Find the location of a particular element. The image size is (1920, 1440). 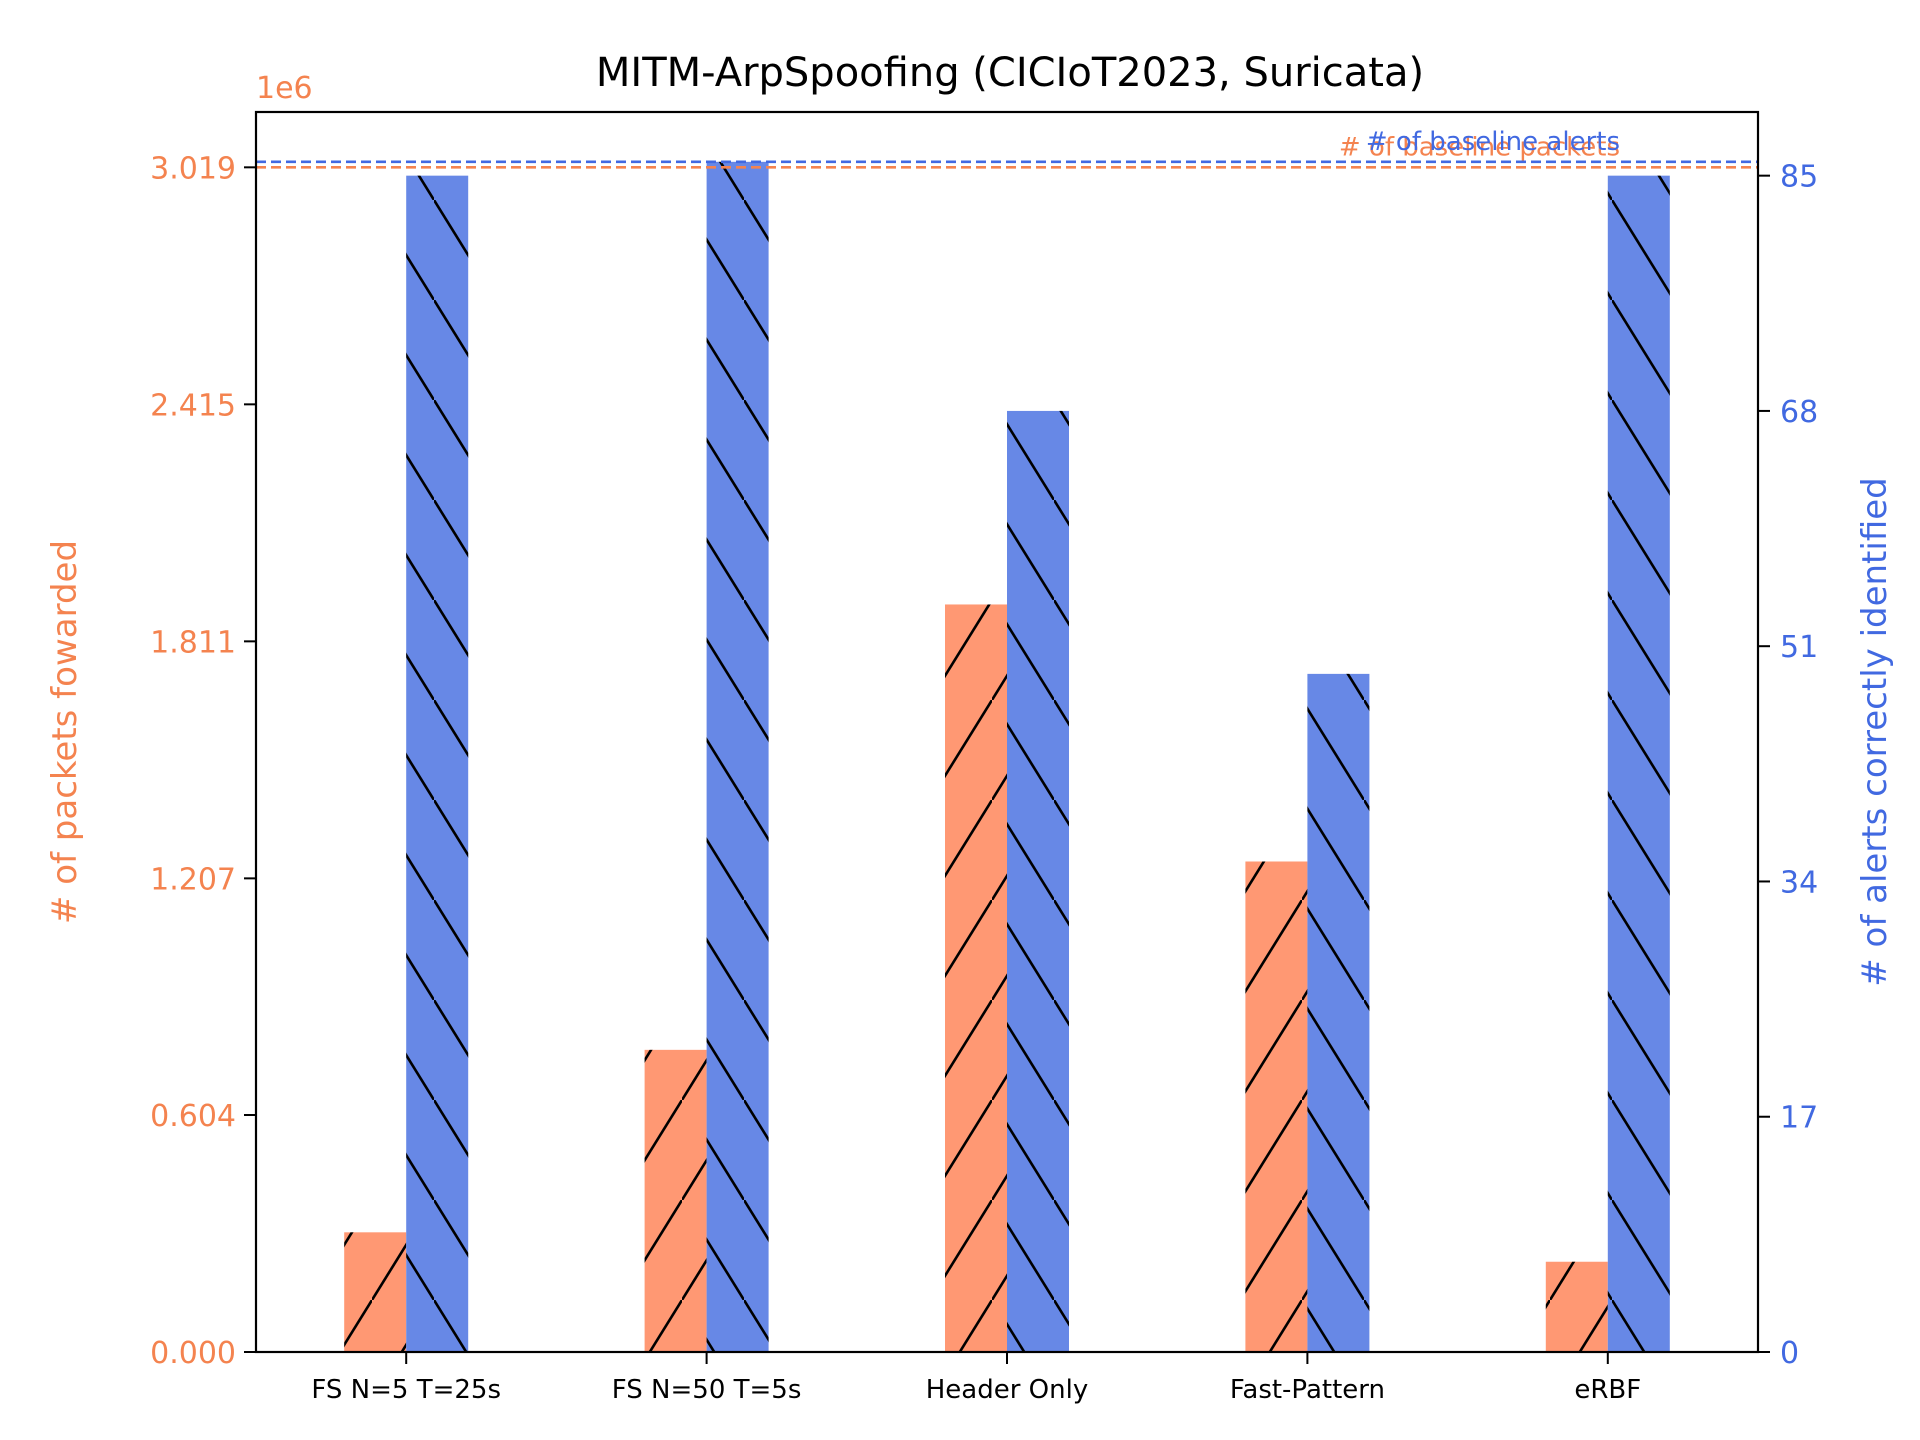

baseline-packets-label: # of baseline packets is located at coordinates (1479, 147).